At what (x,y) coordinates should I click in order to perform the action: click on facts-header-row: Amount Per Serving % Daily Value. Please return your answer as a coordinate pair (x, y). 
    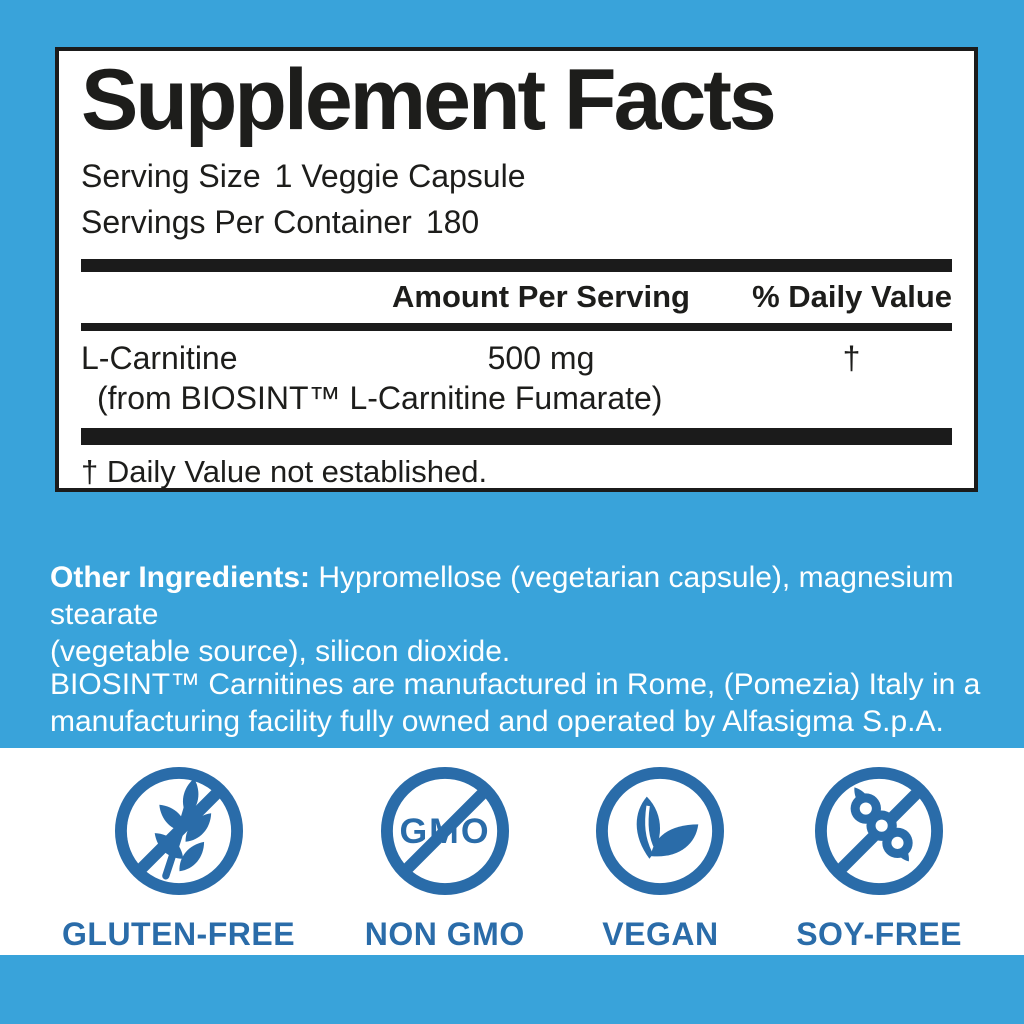
    Looking at the image, I should click on (516, 297).